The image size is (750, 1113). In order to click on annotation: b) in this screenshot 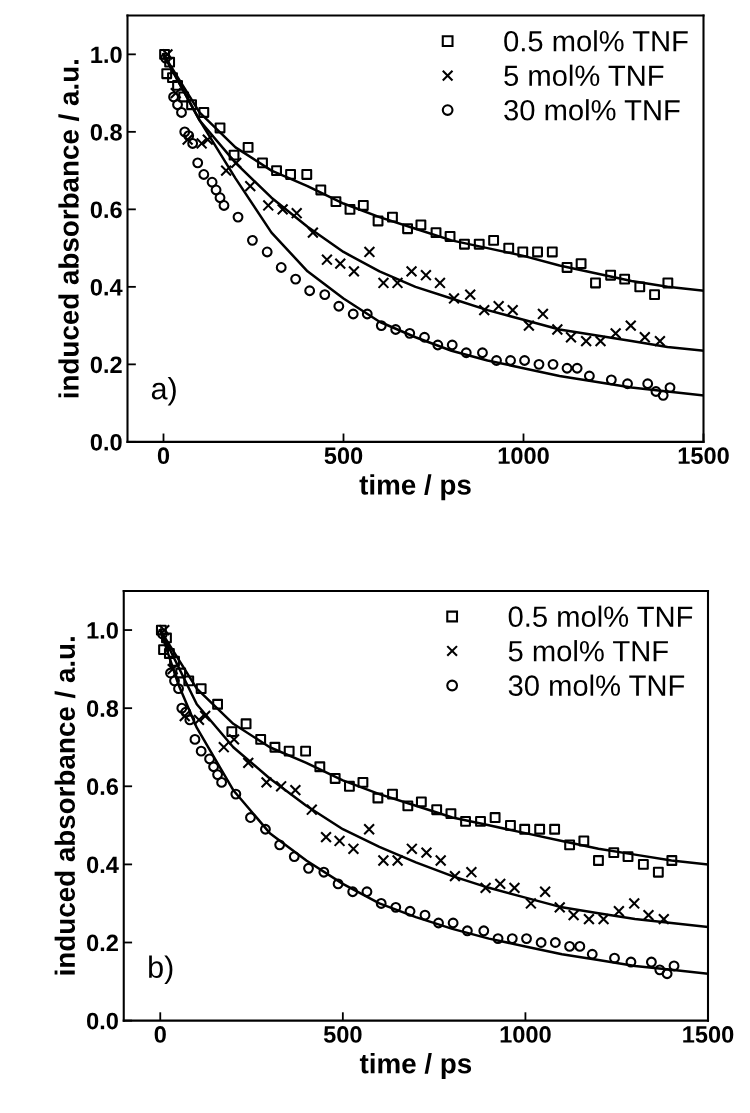, I will do `click(161, 969)`.